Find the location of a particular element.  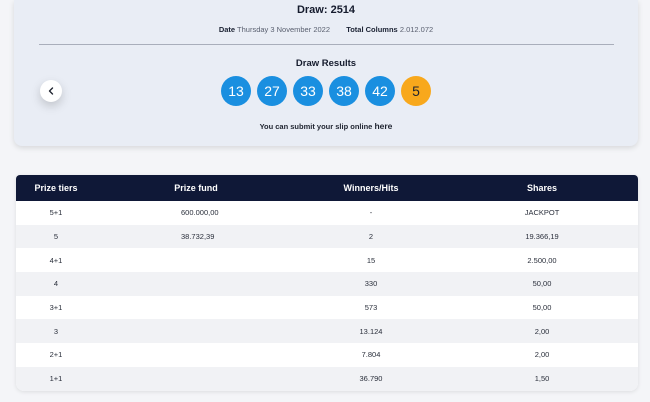

table-row: 5 38.732,39 2 19.366,19 is located at coordinates (327, 236).